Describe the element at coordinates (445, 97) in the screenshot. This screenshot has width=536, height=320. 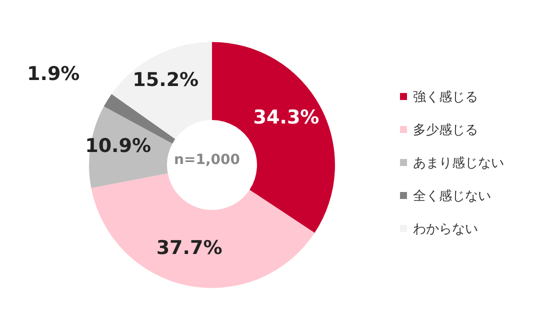
I see `legend-label: 強く感じる` at that location.